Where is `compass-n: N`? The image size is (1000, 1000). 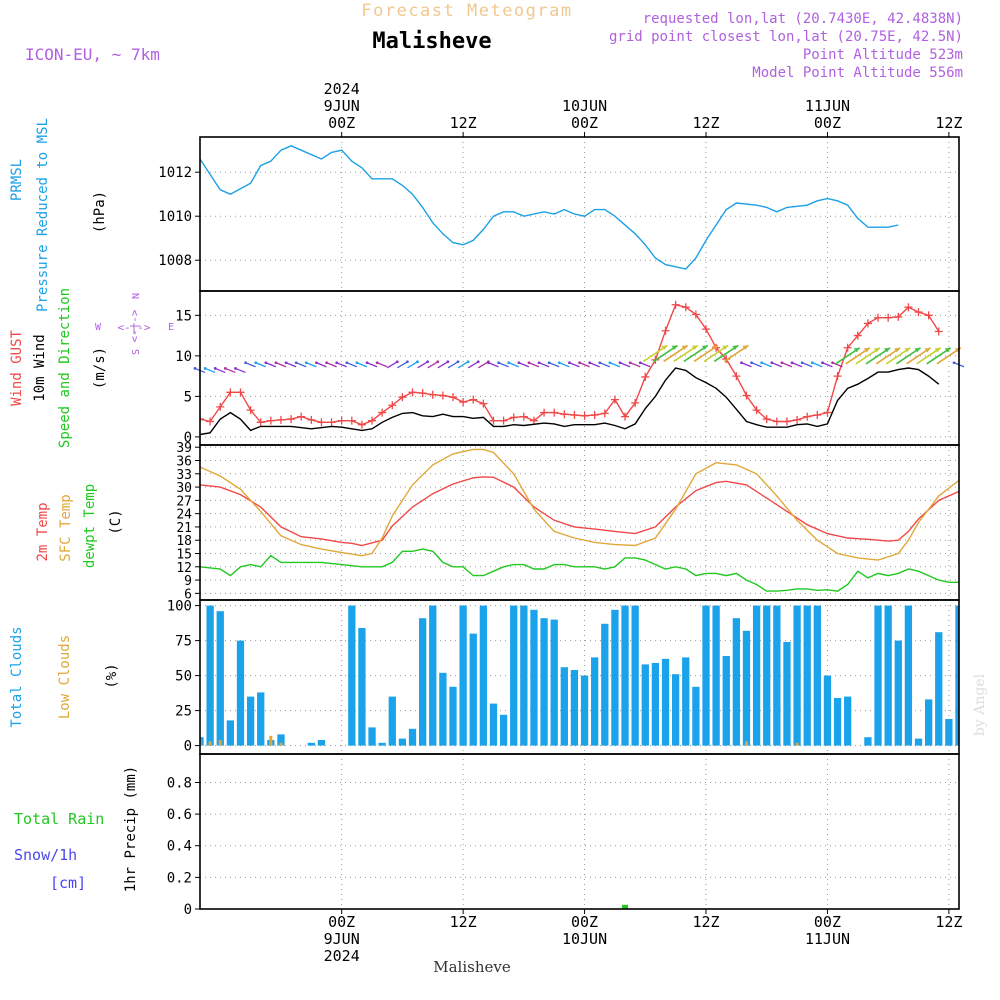
compass-n: N is located at coordinates (136, 296).